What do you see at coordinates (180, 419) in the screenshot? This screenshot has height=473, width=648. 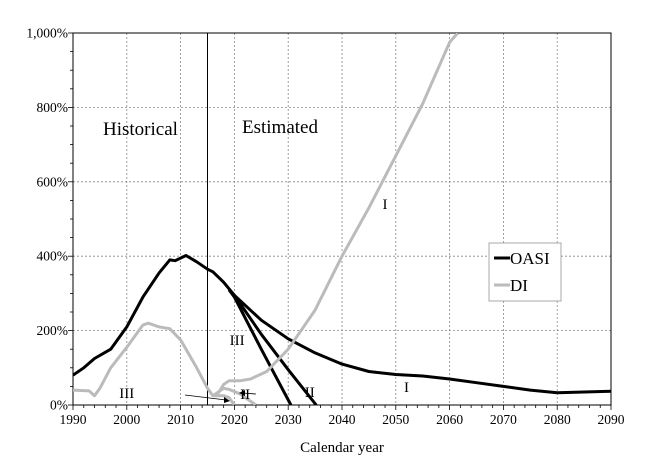 I see `x-tick-label: 2010` at bounding box center [180, 419].